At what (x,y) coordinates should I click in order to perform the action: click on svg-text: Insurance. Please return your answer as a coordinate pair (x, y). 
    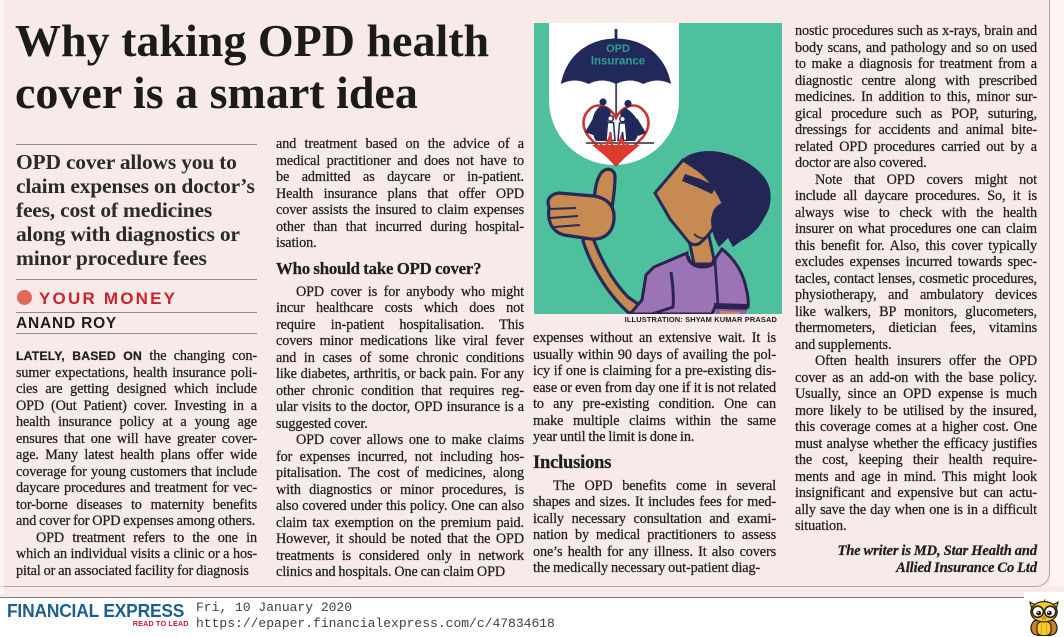
    Looking at the image, I should click on (618, 62).